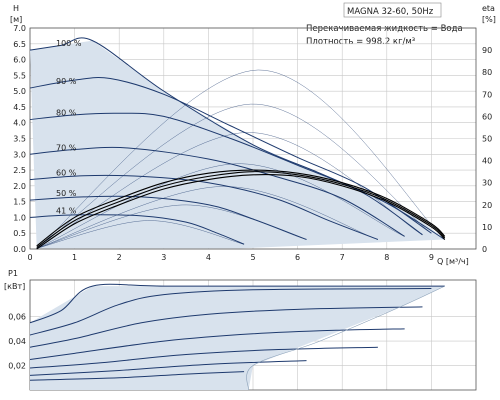 Image resolution: width=500 pixels, height=400 pixels. I want to click on y-tick-1: 0.5, so click(19, 233).